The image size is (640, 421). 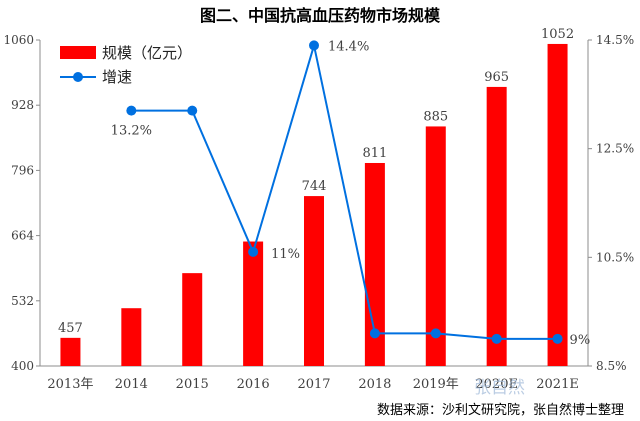 I want to click on x-axis-tick-label: 2021E, so click(x=557, y=384).